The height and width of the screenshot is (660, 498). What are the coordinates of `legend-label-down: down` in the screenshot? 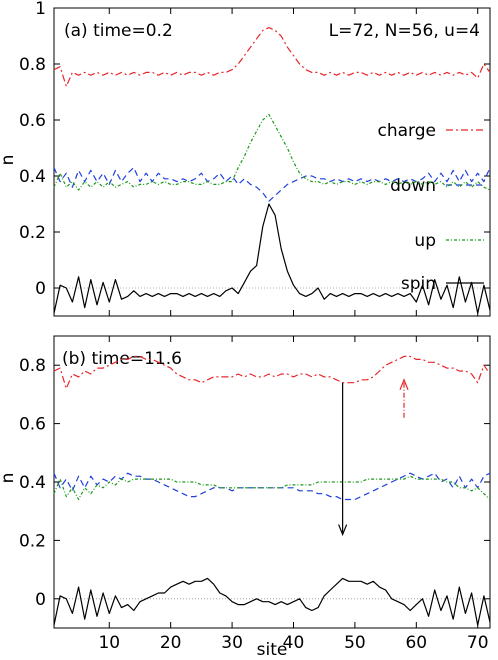 It's located at (413, 186).